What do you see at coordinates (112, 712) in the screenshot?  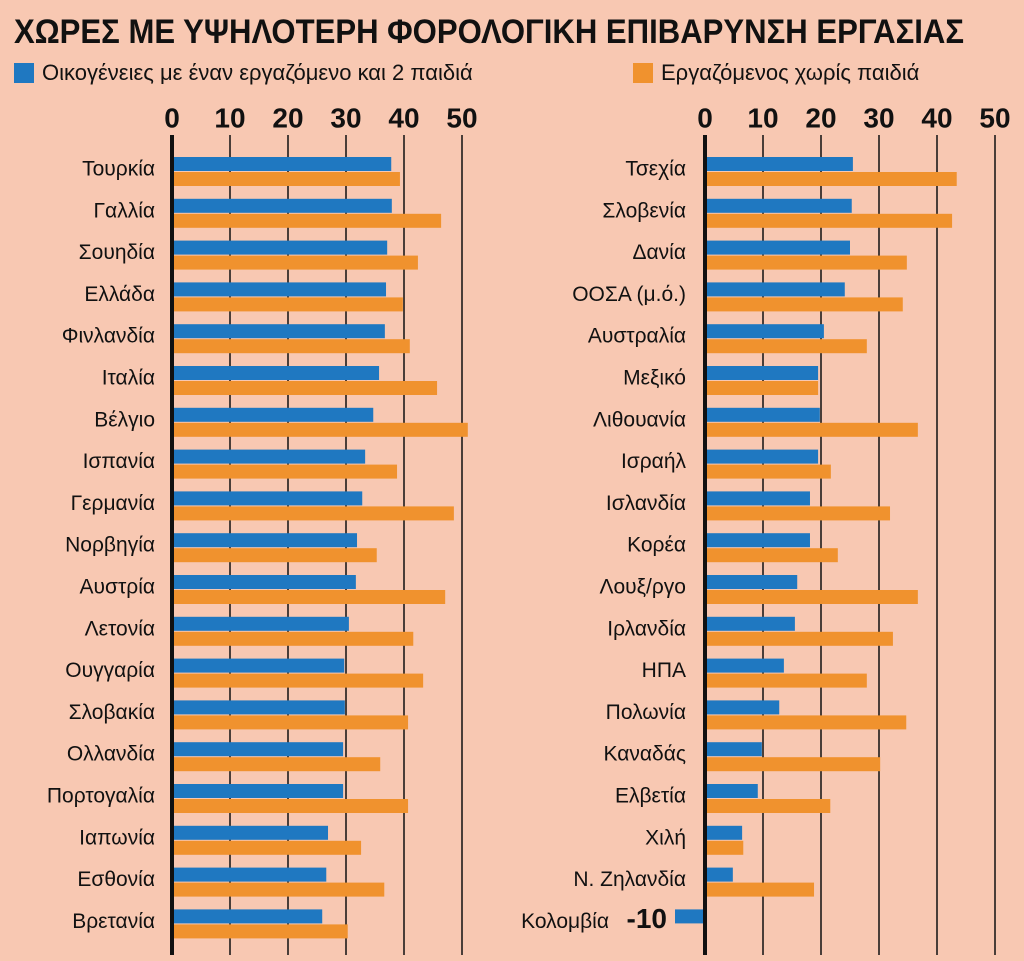 I see `y-tick-label: Σλοβακία` at bounding box center [112, 712].